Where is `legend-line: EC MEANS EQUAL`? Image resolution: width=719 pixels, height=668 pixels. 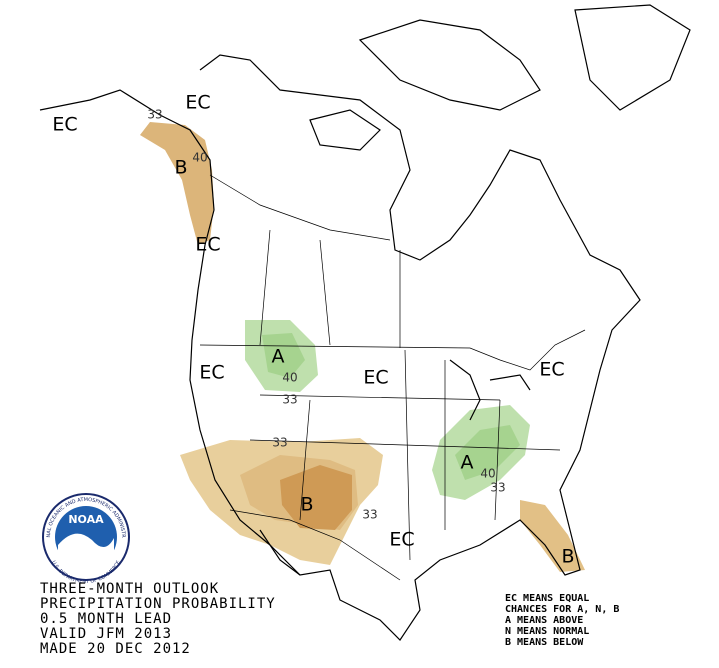 legend-line: EC MEANS EQUAL is located at coordinates (547, 598).